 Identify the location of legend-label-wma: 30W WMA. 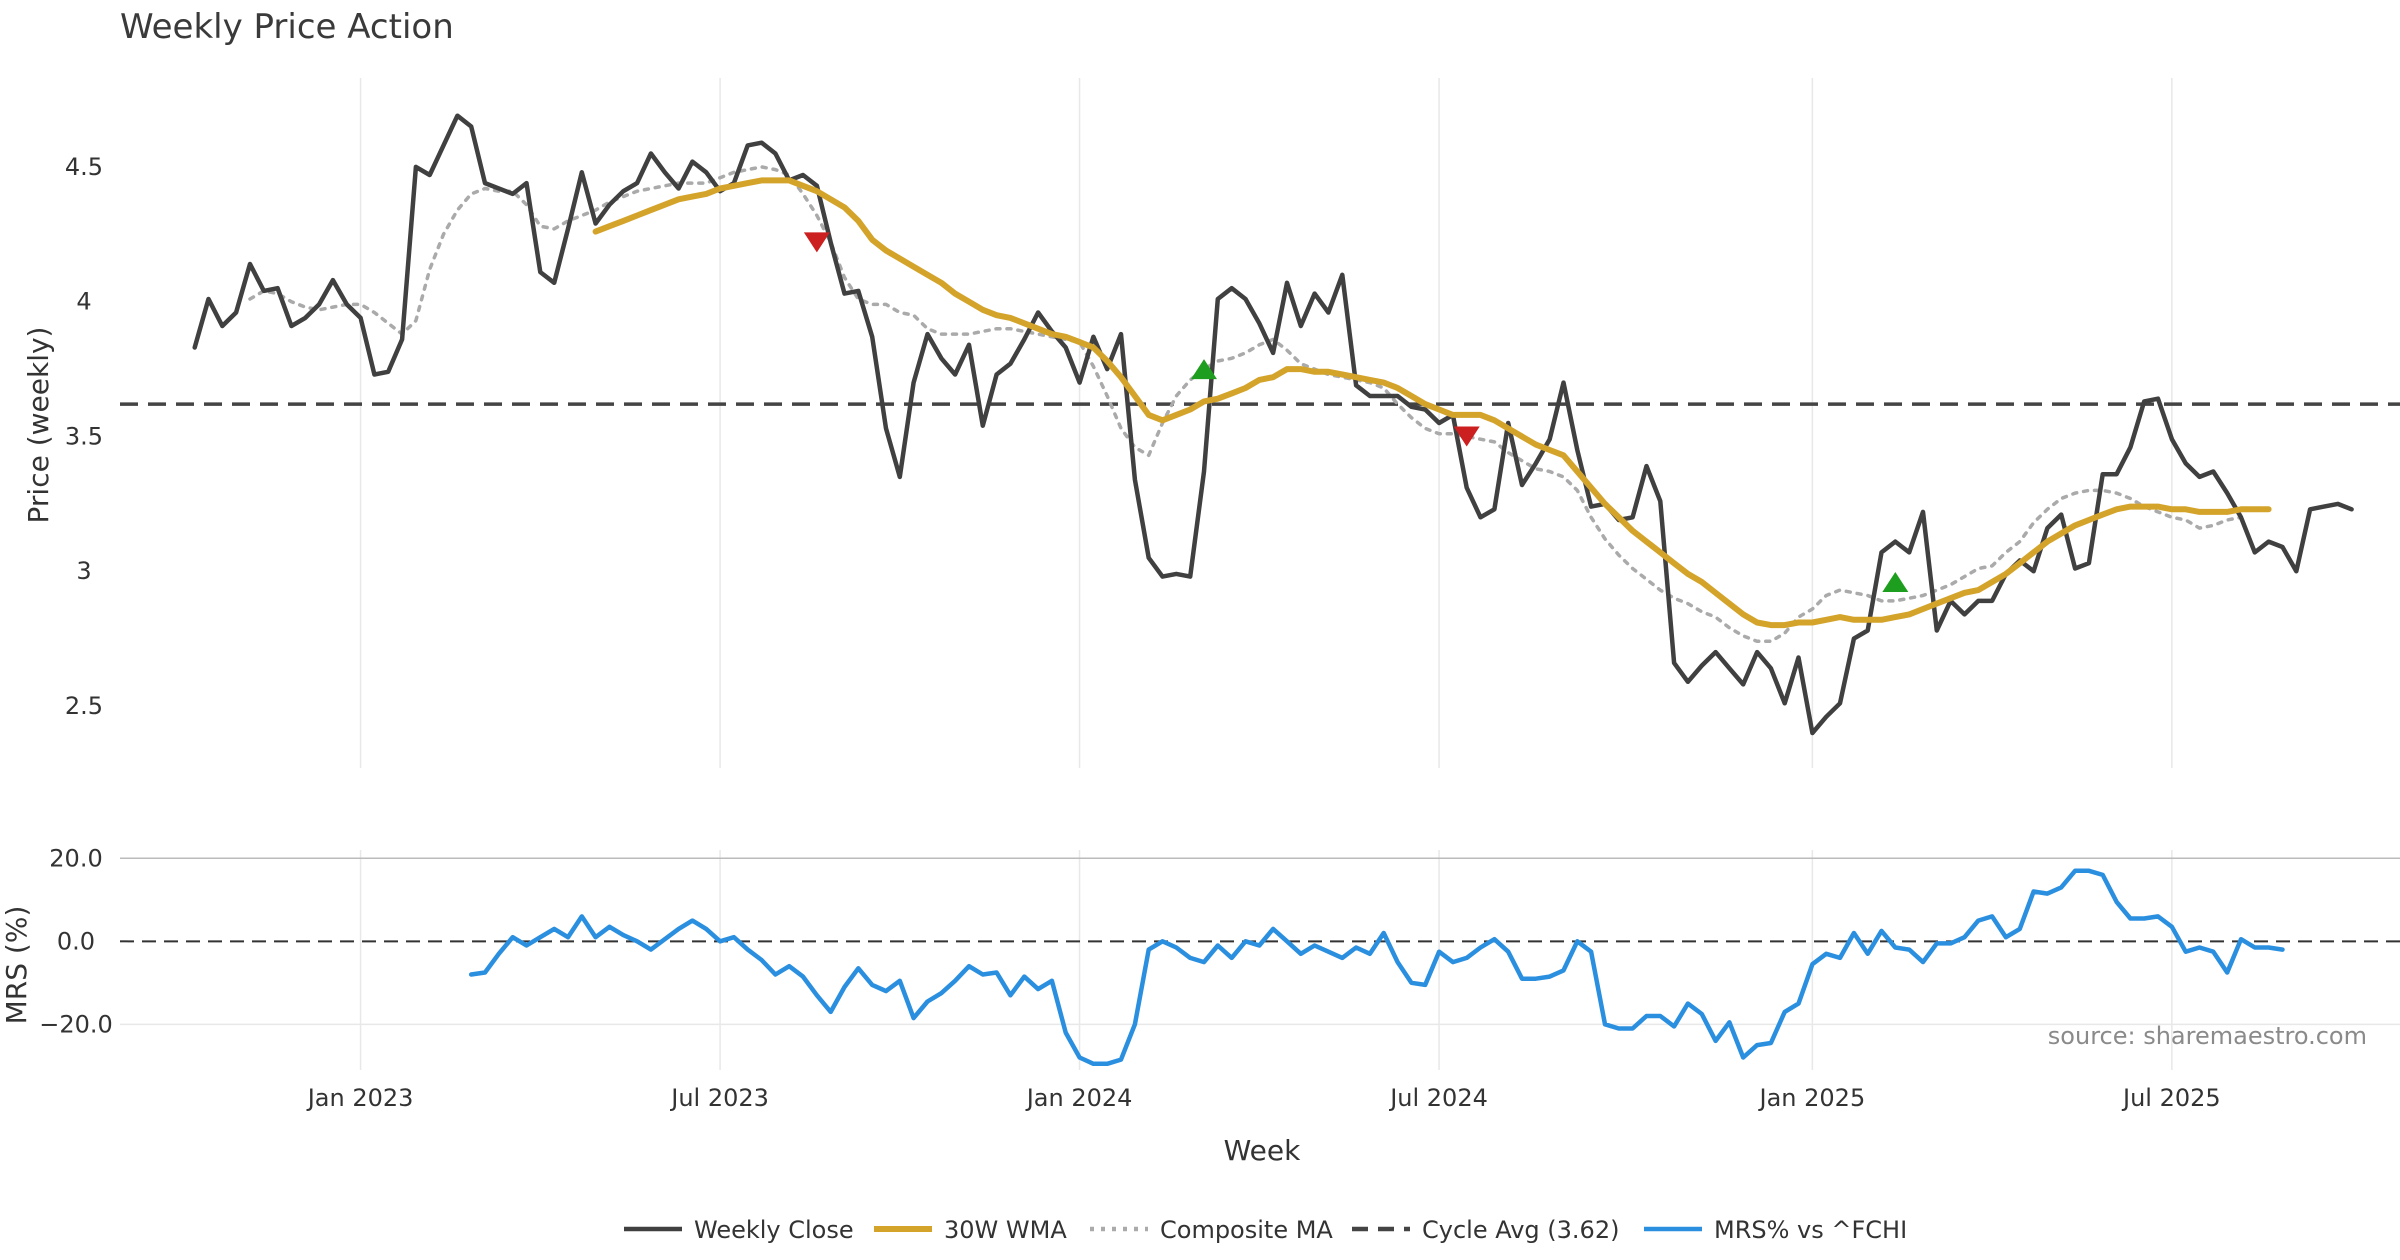
(1005, 1230).